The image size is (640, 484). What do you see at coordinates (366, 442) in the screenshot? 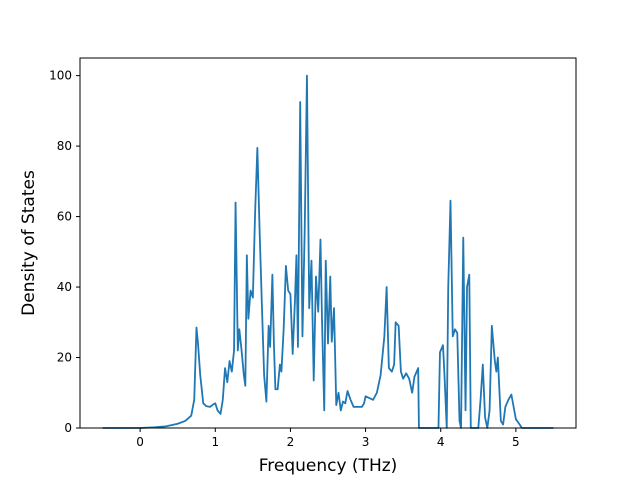
I see `x-tick-label: 3` at bounding box center [366, 442].